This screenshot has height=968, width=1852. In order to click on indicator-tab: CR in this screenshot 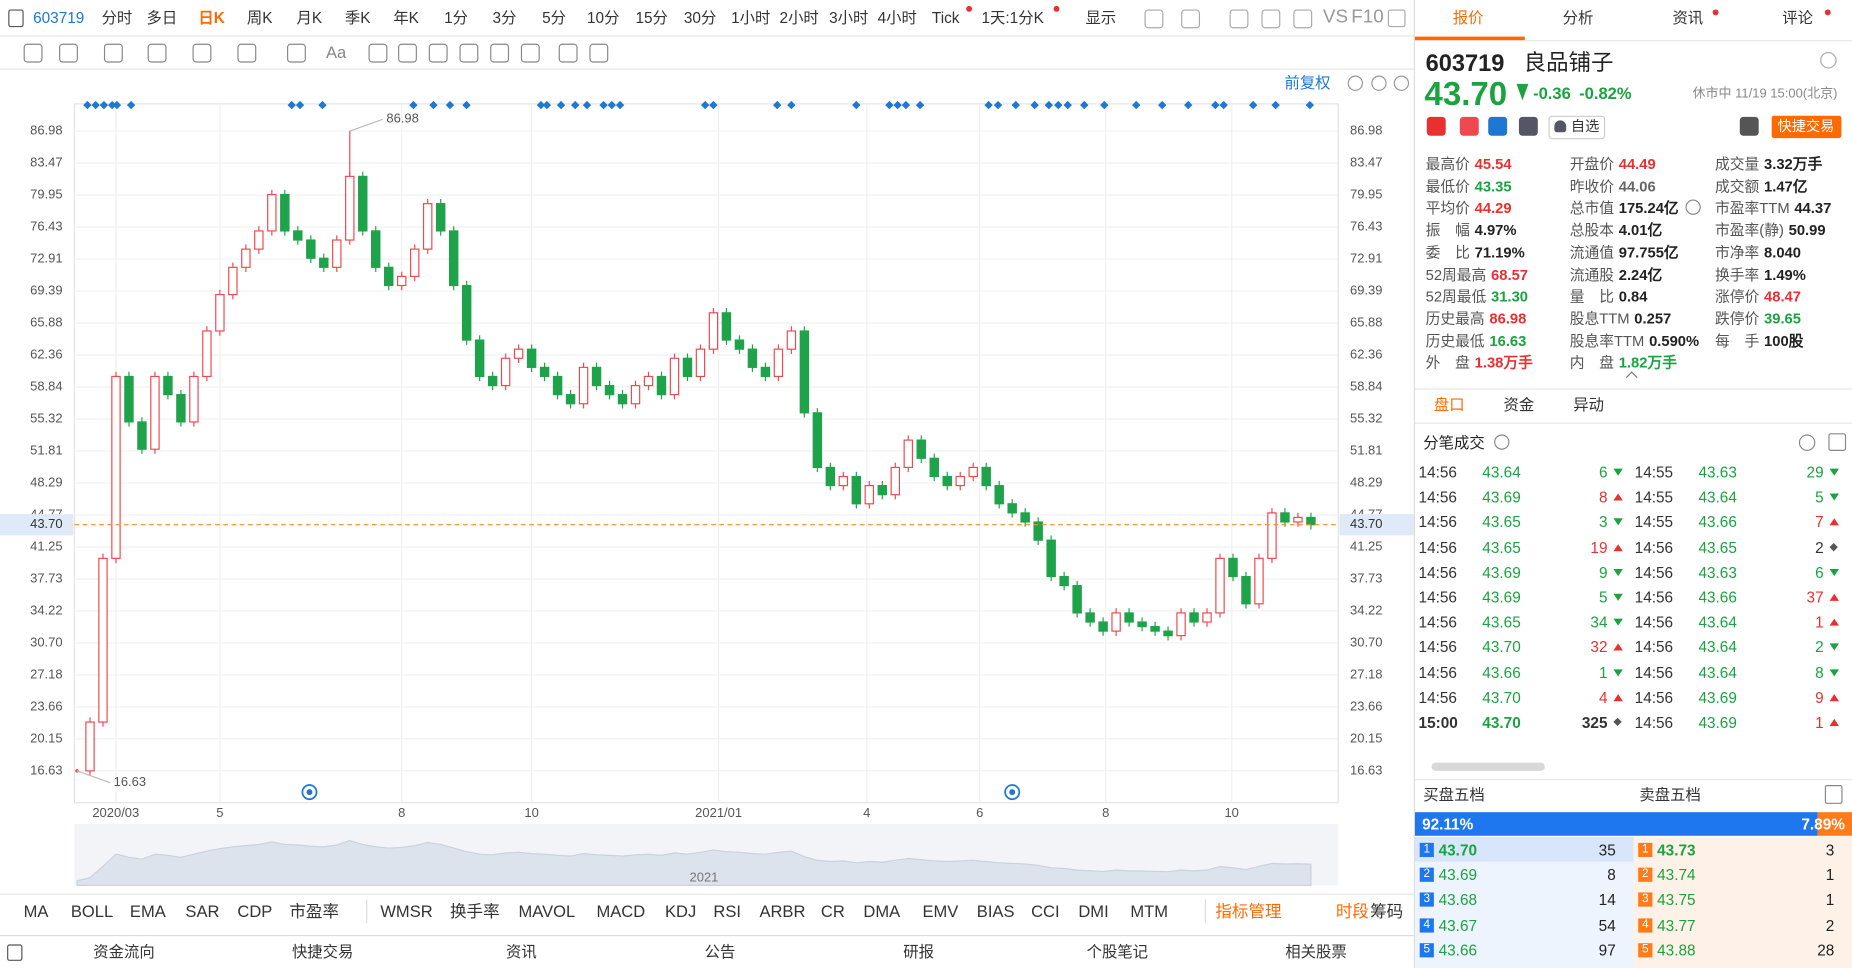, I will do `click(832, 911)`.